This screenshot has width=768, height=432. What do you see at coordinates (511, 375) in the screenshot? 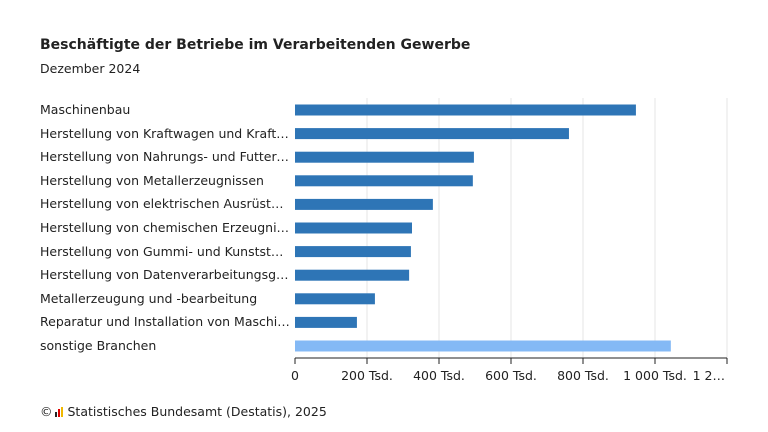
I see `x-tick-label: 600 Tsd.` at bounding box center [511, 375].